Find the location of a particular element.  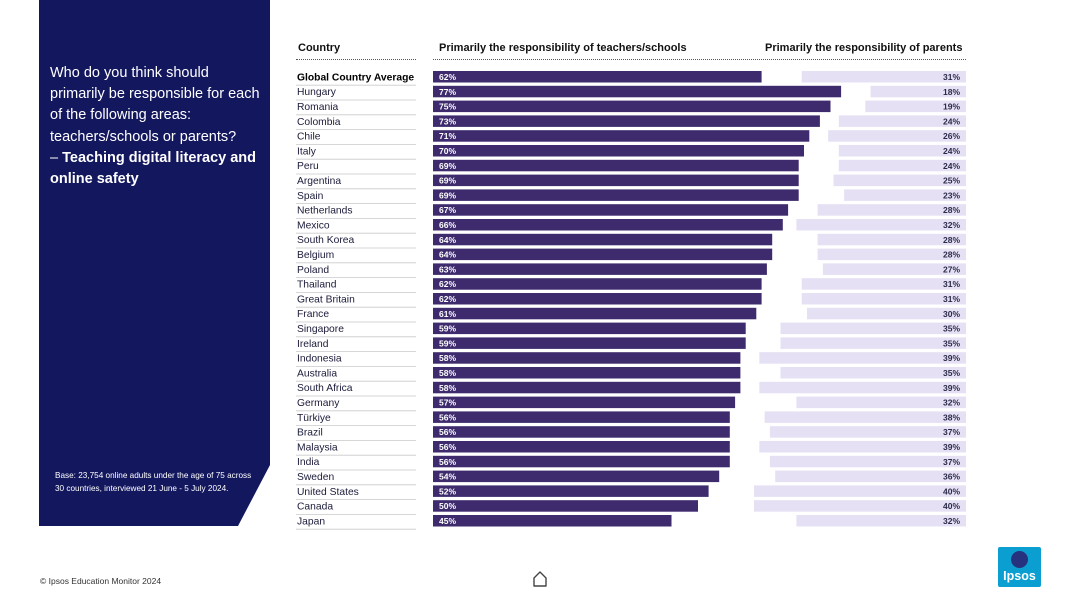

country-label: Australia is located at coordinates (317, 373).